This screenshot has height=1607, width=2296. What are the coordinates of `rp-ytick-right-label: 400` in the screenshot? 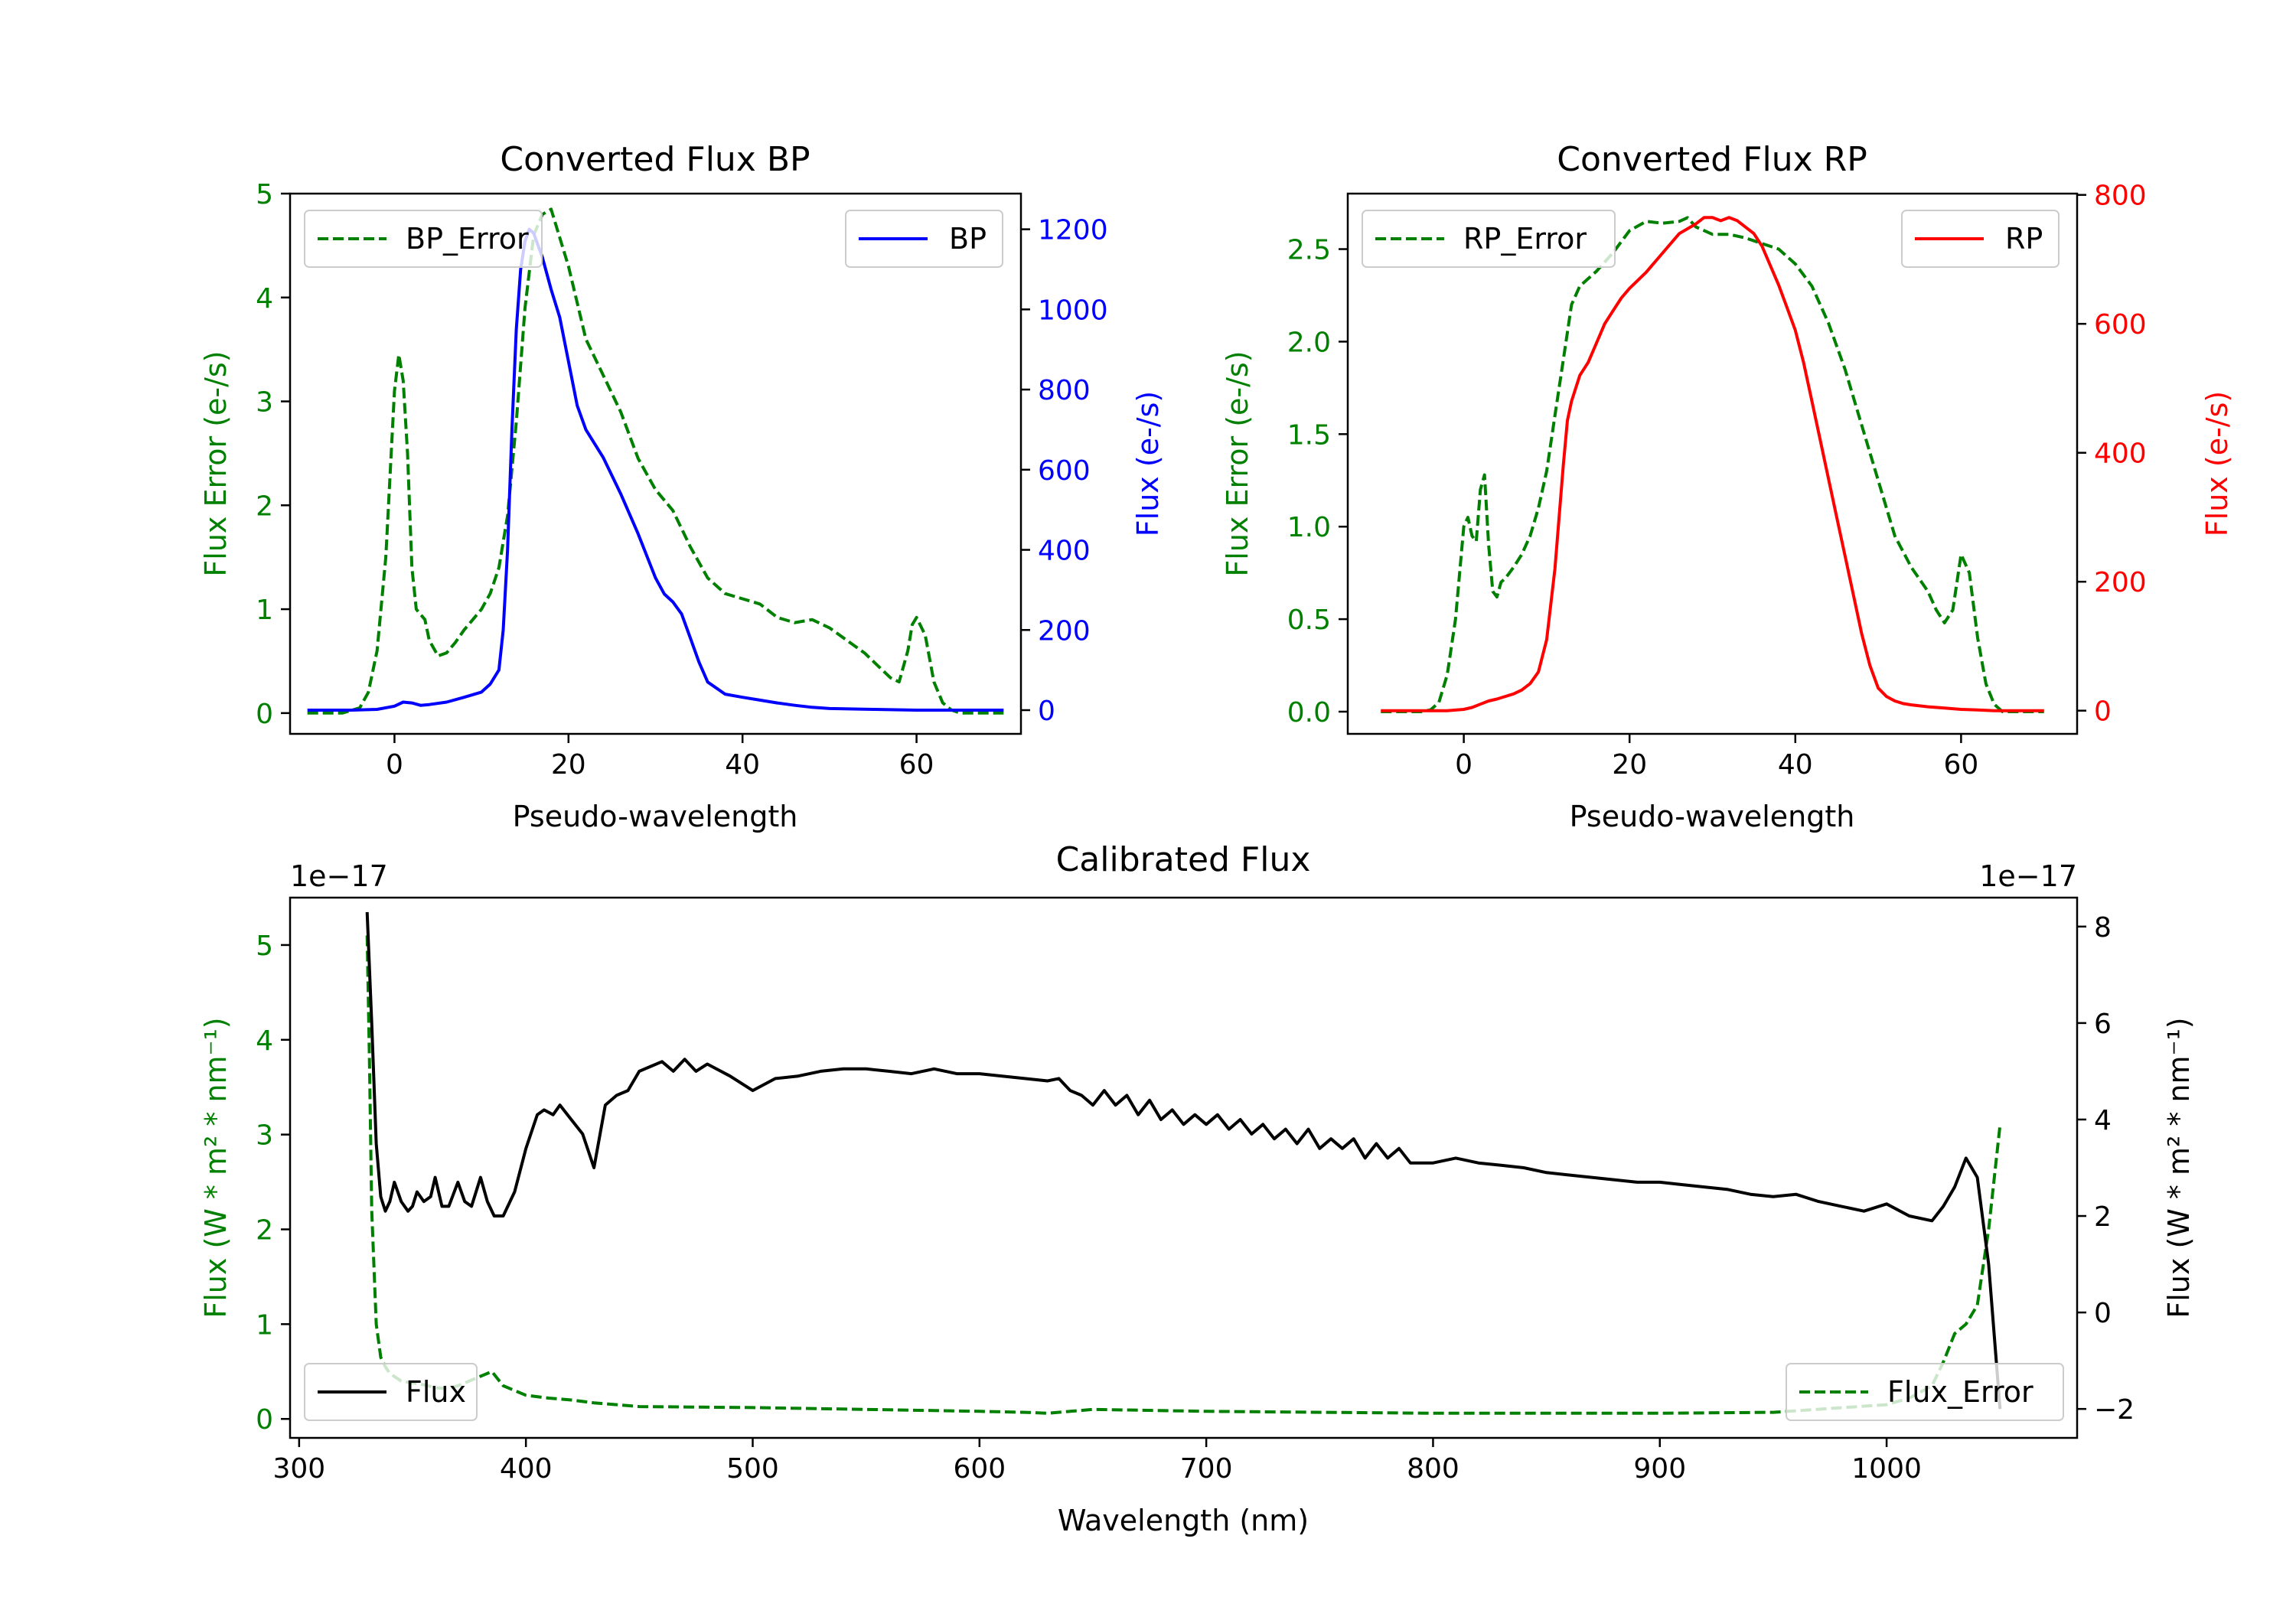 It's located at (2120, 454).